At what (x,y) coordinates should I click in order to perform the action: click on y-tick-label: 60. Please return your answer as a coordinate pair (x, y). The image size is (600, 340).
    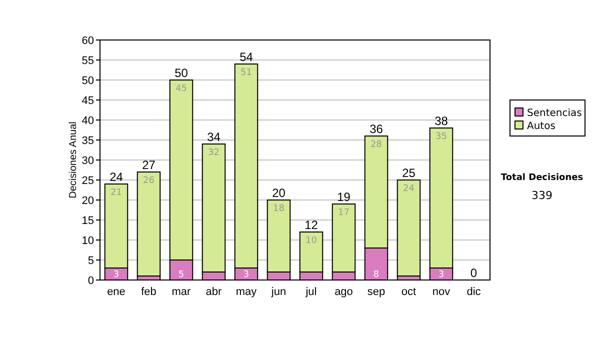
    Looking at the image, I should click on (88, 41).